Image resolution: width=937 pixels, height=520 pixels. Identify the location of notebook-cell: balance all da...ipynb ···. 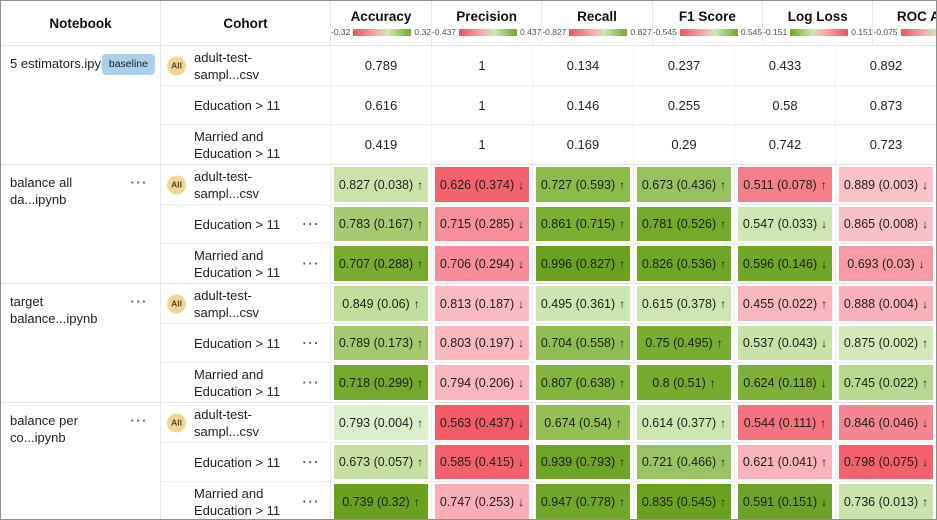
(81, 224).